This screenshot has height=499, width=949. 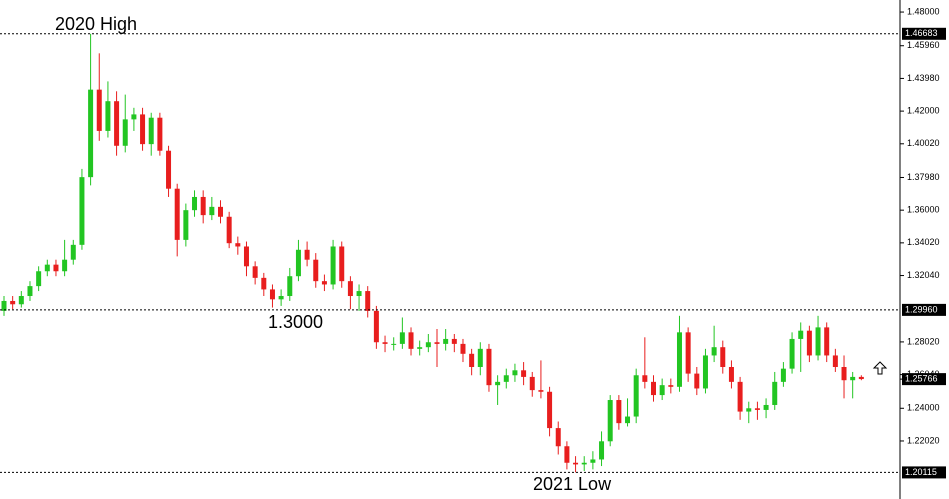 I want to click on level-label: 1.20115, so click(x=921, y=472).